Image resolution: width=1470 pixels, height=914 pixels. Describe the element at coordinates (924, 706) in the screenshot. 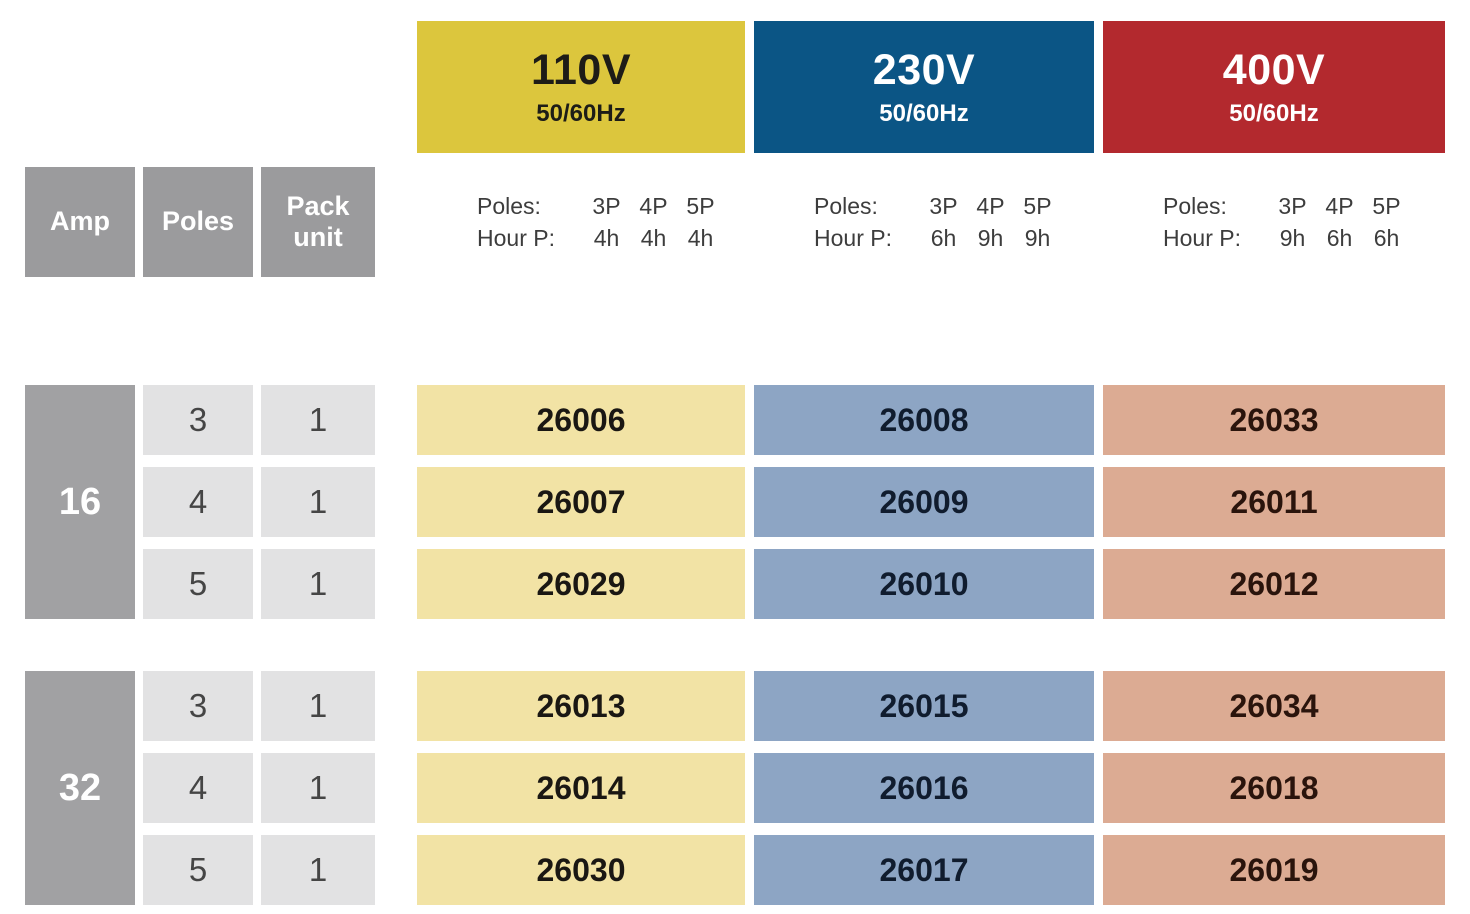

I see `product-code-cell-230v: 26015` at that location.